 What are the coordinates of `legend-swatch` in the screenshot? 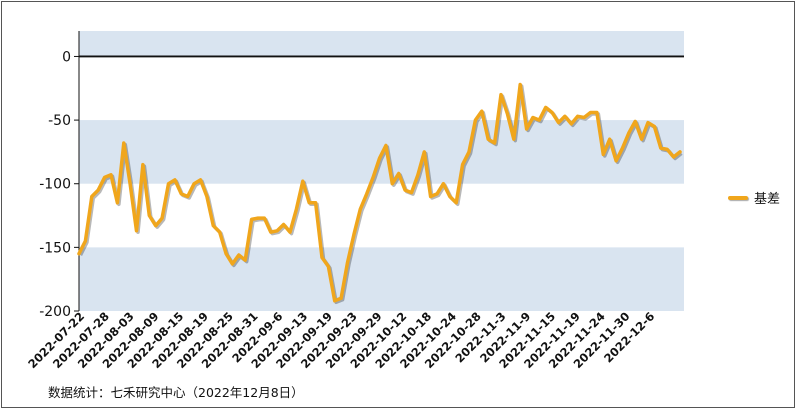 It's located at (738, 197).